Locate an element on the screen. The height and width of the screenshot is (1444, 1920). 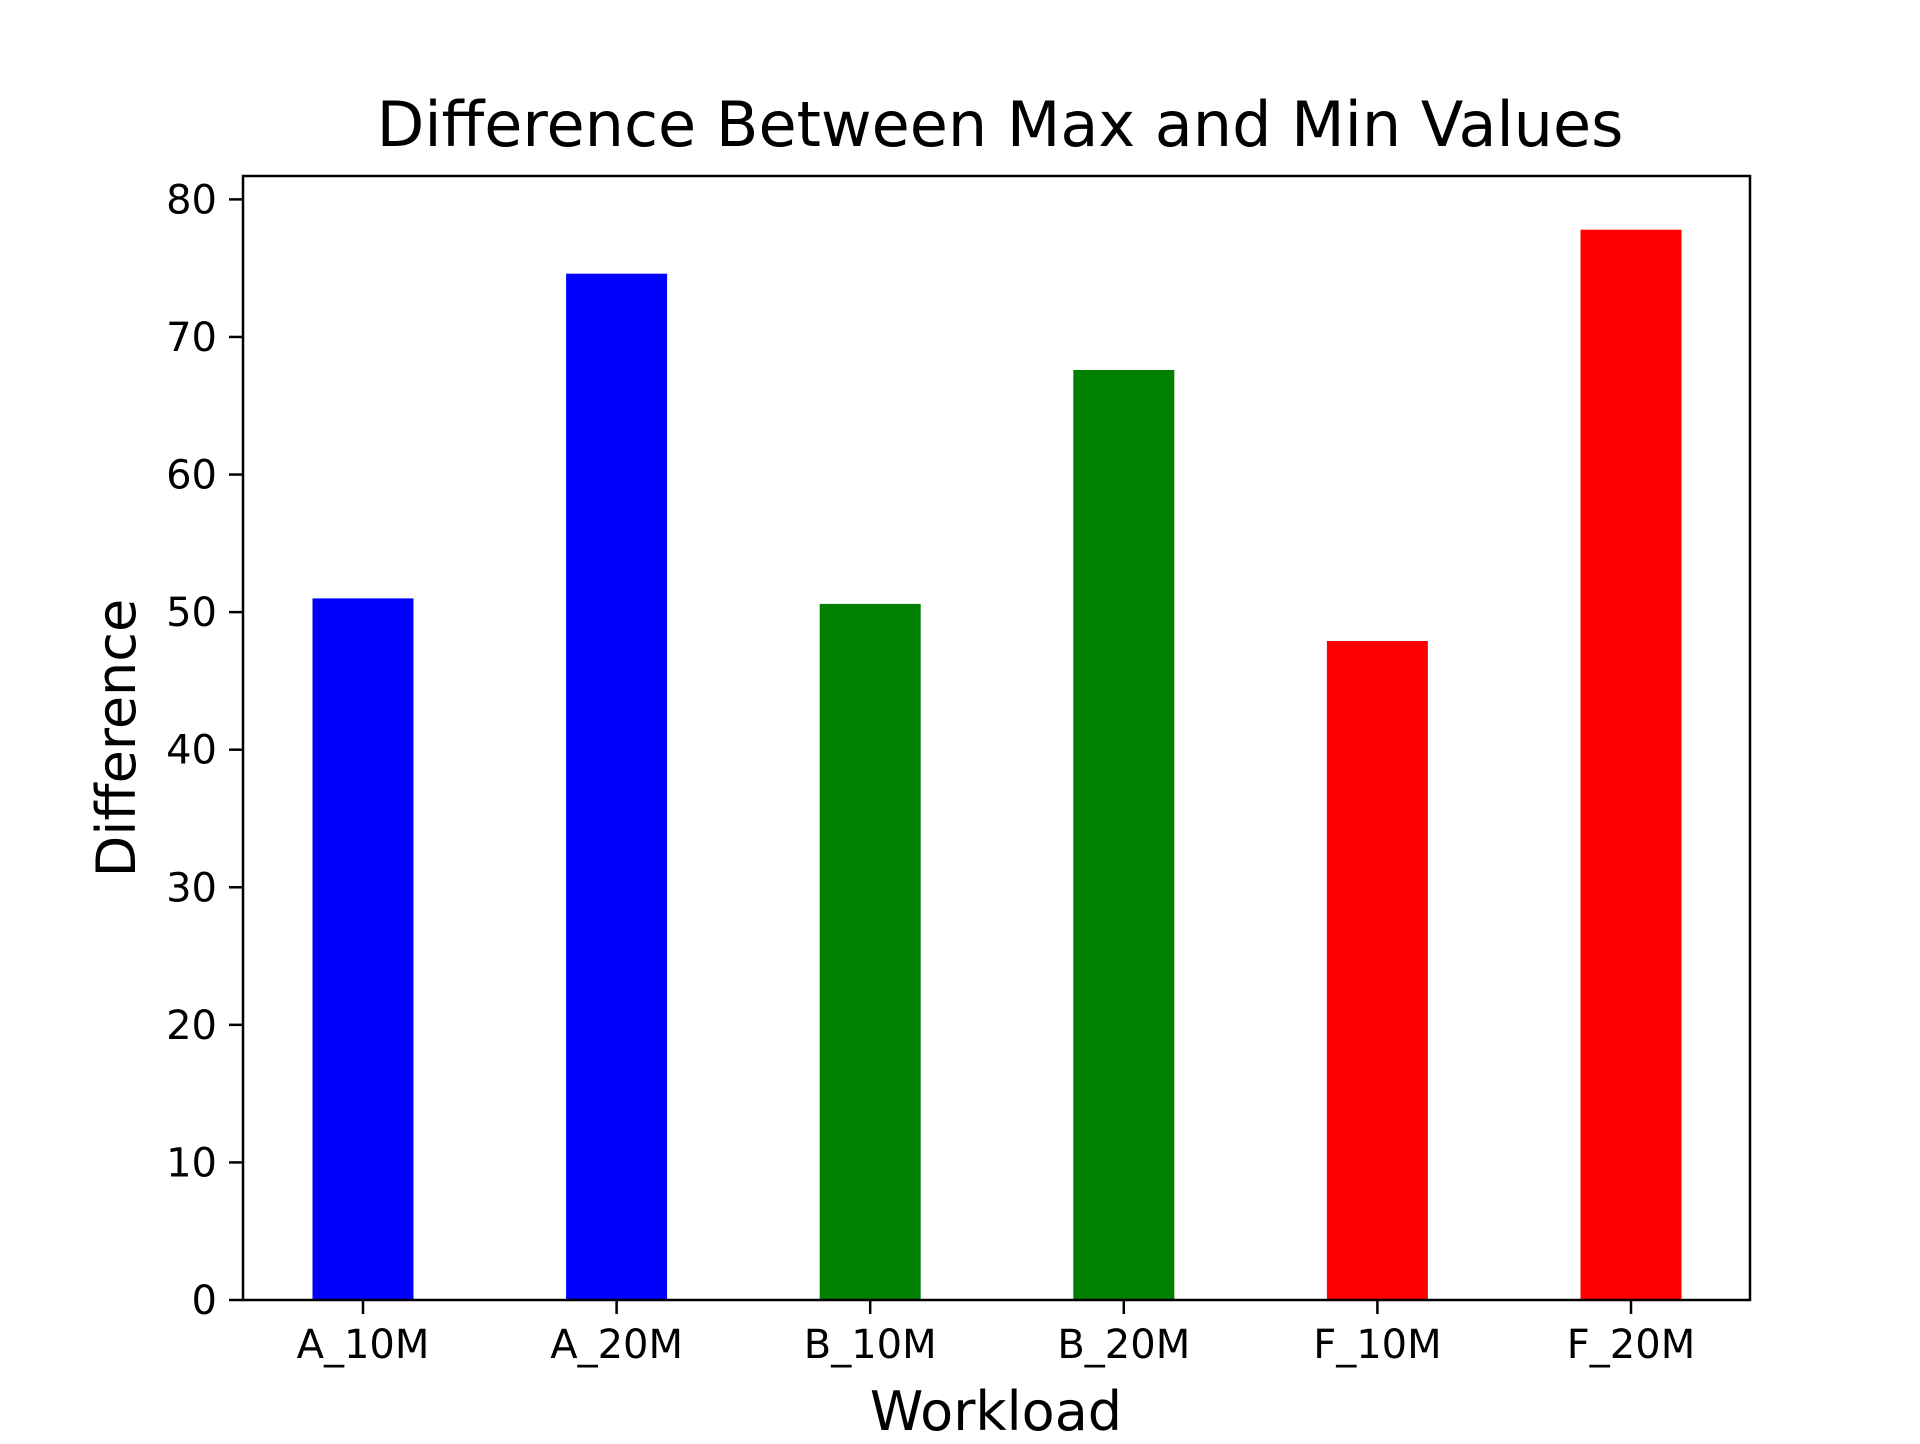
y-axis-label: Difference is located at coordinates (116, 738).